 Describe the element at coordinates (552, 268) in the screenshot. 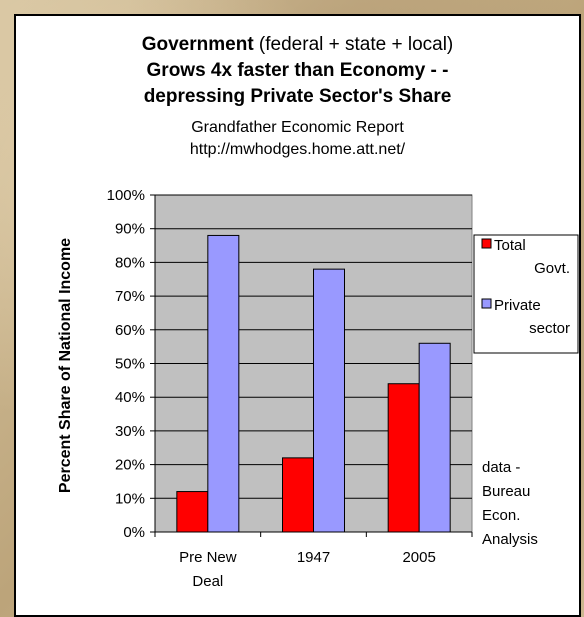

I see `legend-label: Govt.` at that location.